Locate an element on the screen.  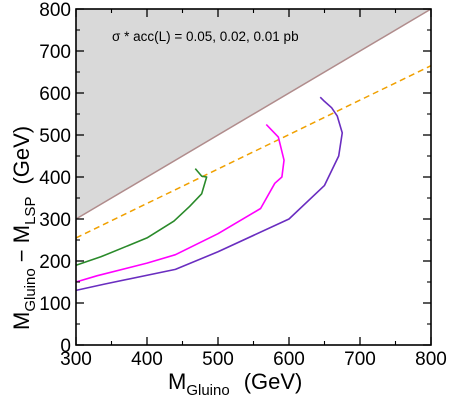
y-tick-label: 0 is located at coordinates (65, 346).